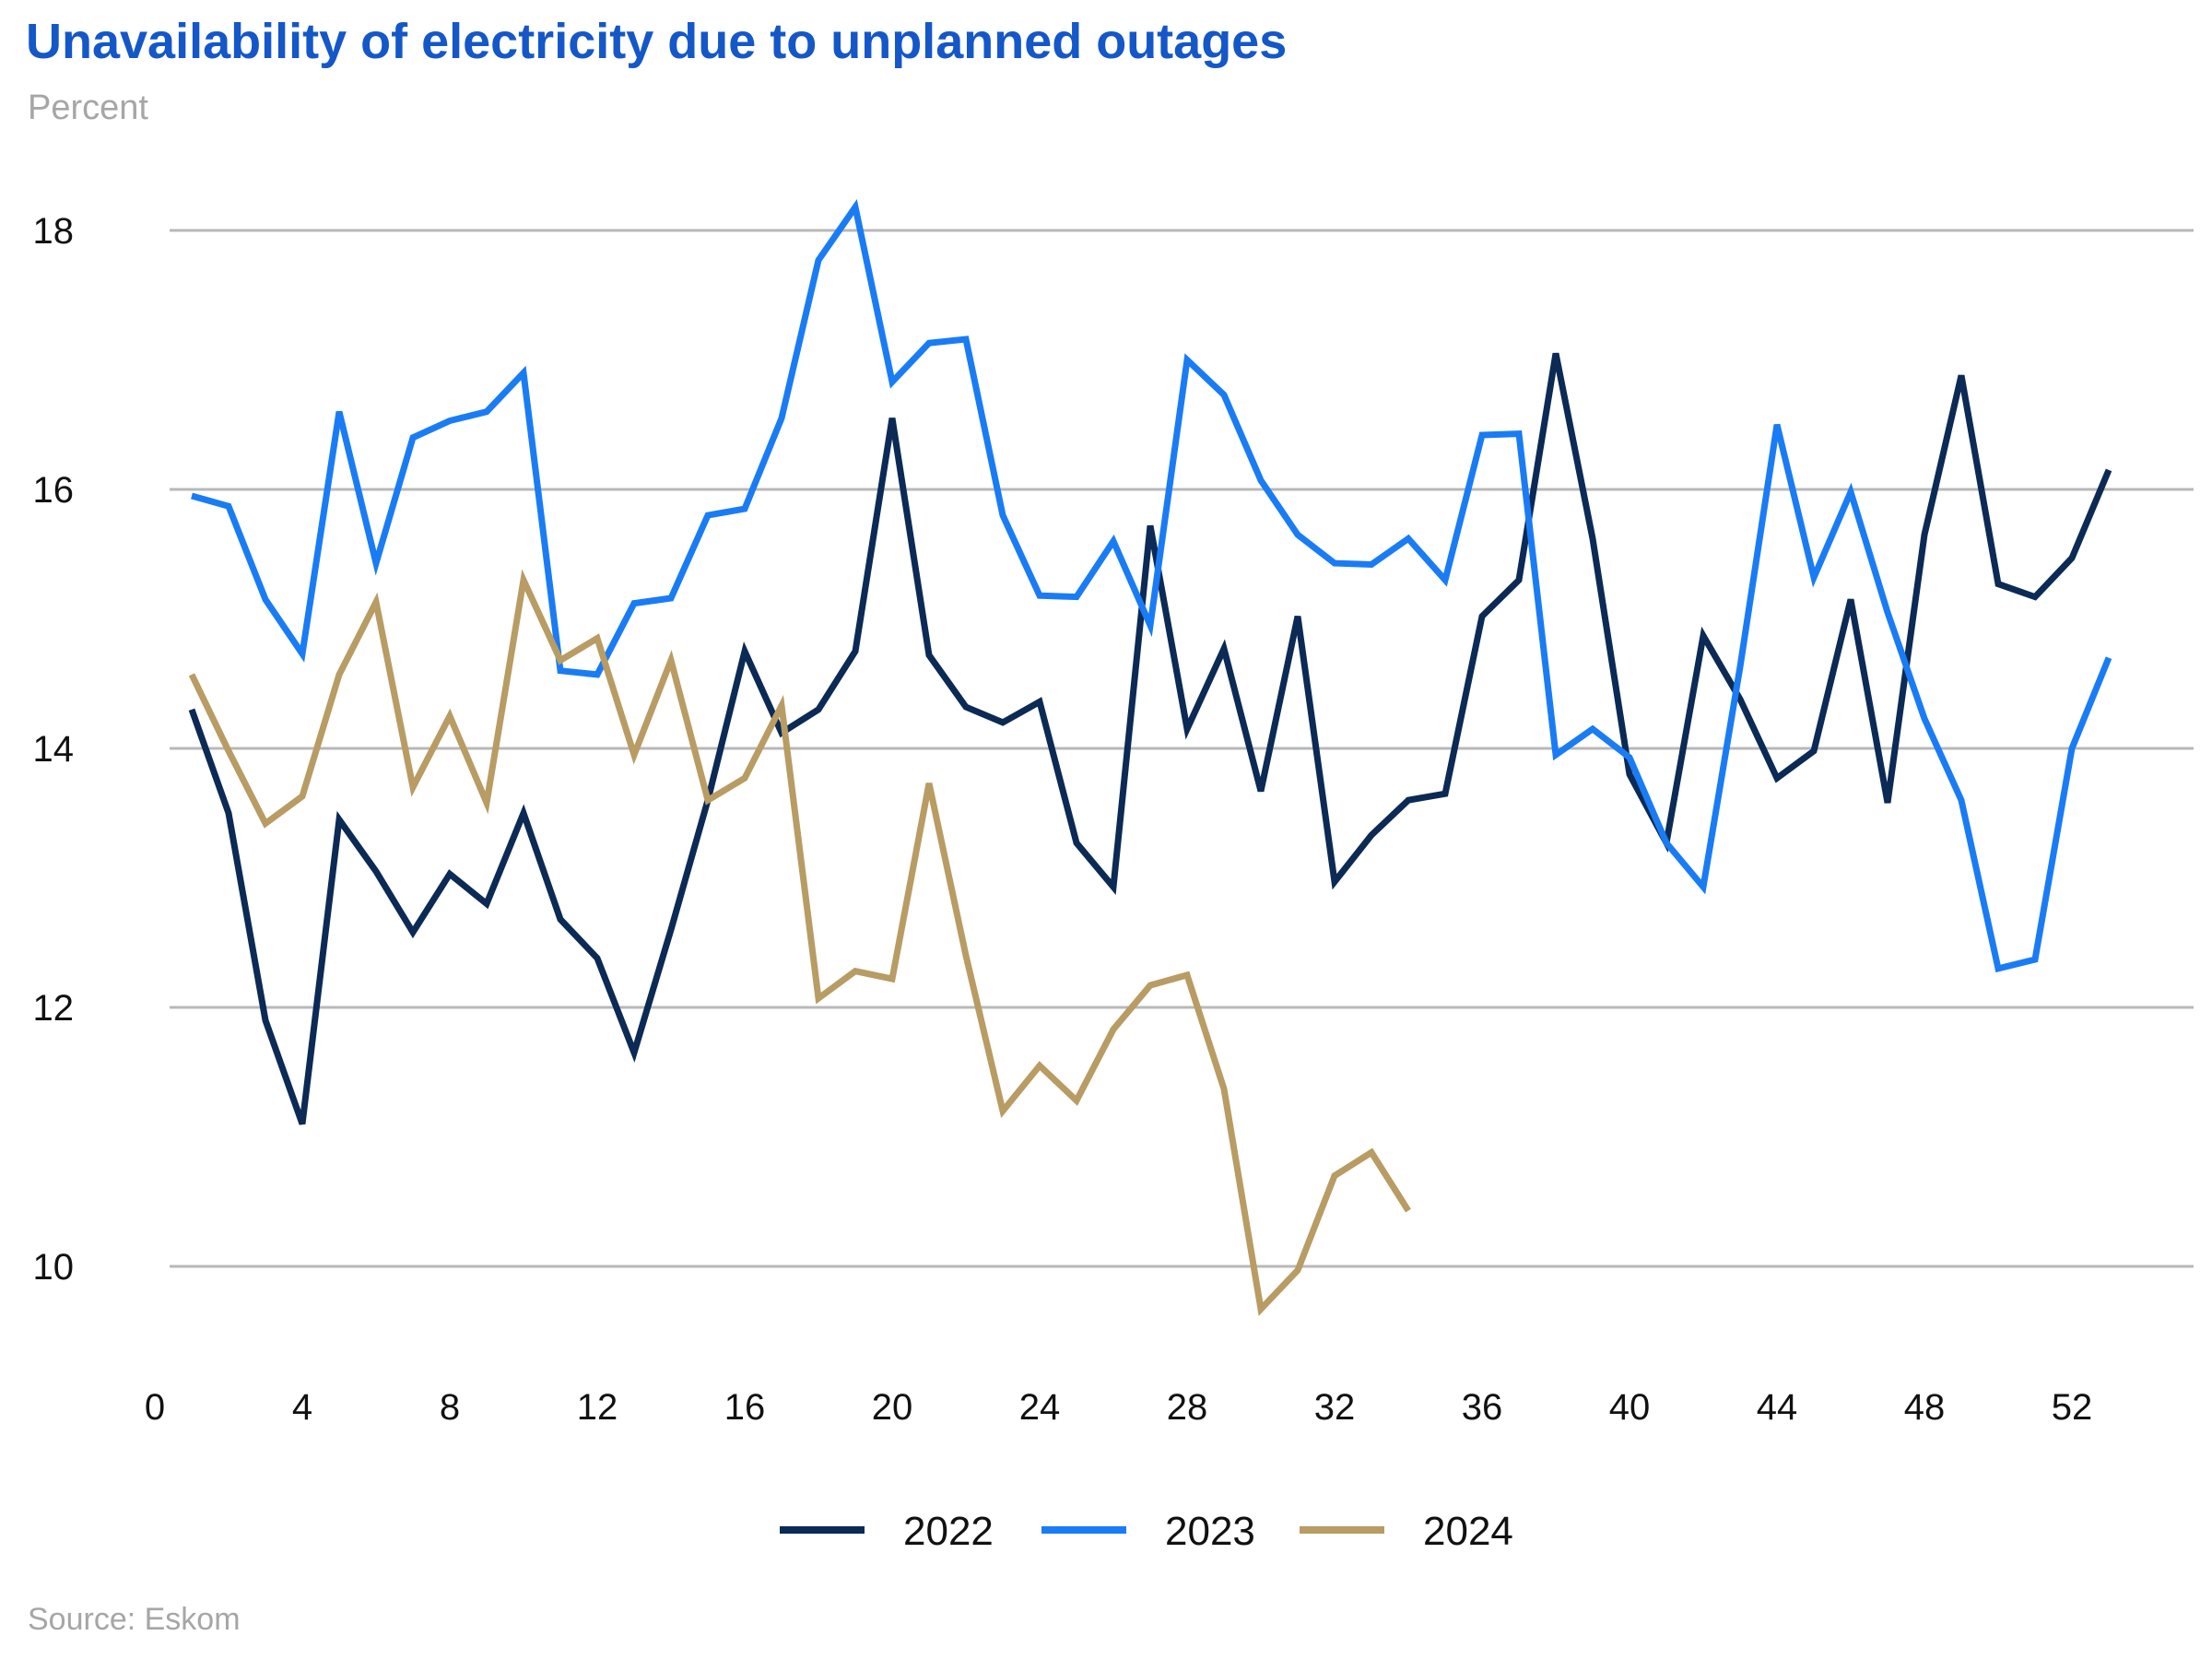  Describe the element at coordinates (1187, 1407) in the screenshot. I see `x-tick-label: 28` at that location.